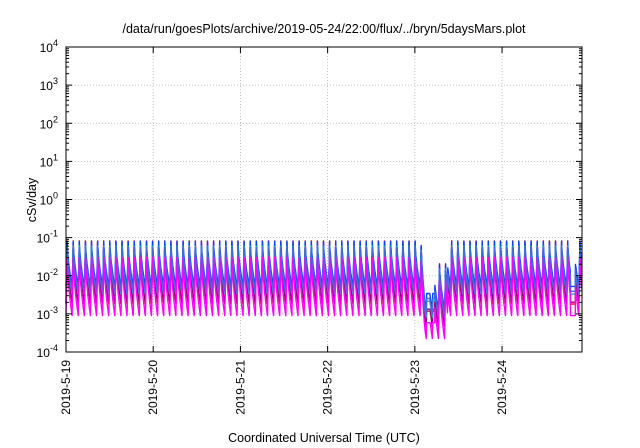 The width and height of the screenshot is (640, 448). I want to click on y-tick-label: 10⁻⁴, so click(47, 351).